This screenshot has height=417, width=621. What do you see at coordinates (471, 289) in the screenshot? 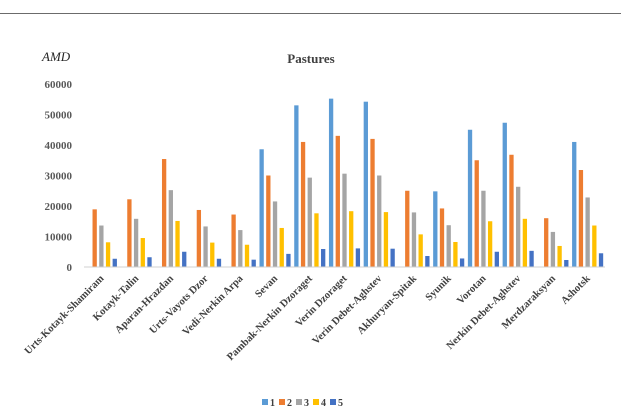
I see `x-tick-label-12: Vorotan` at bounding box center [471, 289].